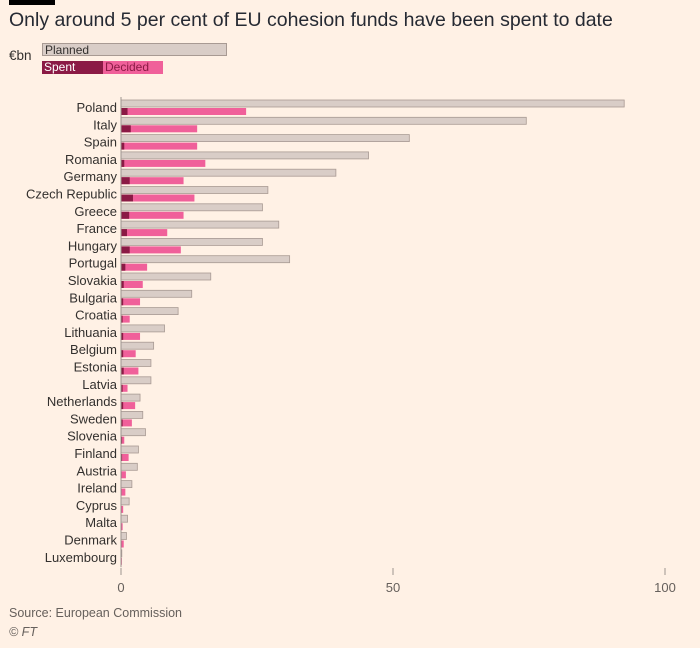 The width and height of the screenshot is (700, 648). Describe the element at coordinates (97, 107) in the screenshot. I see `category-label-poland: Poland` at that location.